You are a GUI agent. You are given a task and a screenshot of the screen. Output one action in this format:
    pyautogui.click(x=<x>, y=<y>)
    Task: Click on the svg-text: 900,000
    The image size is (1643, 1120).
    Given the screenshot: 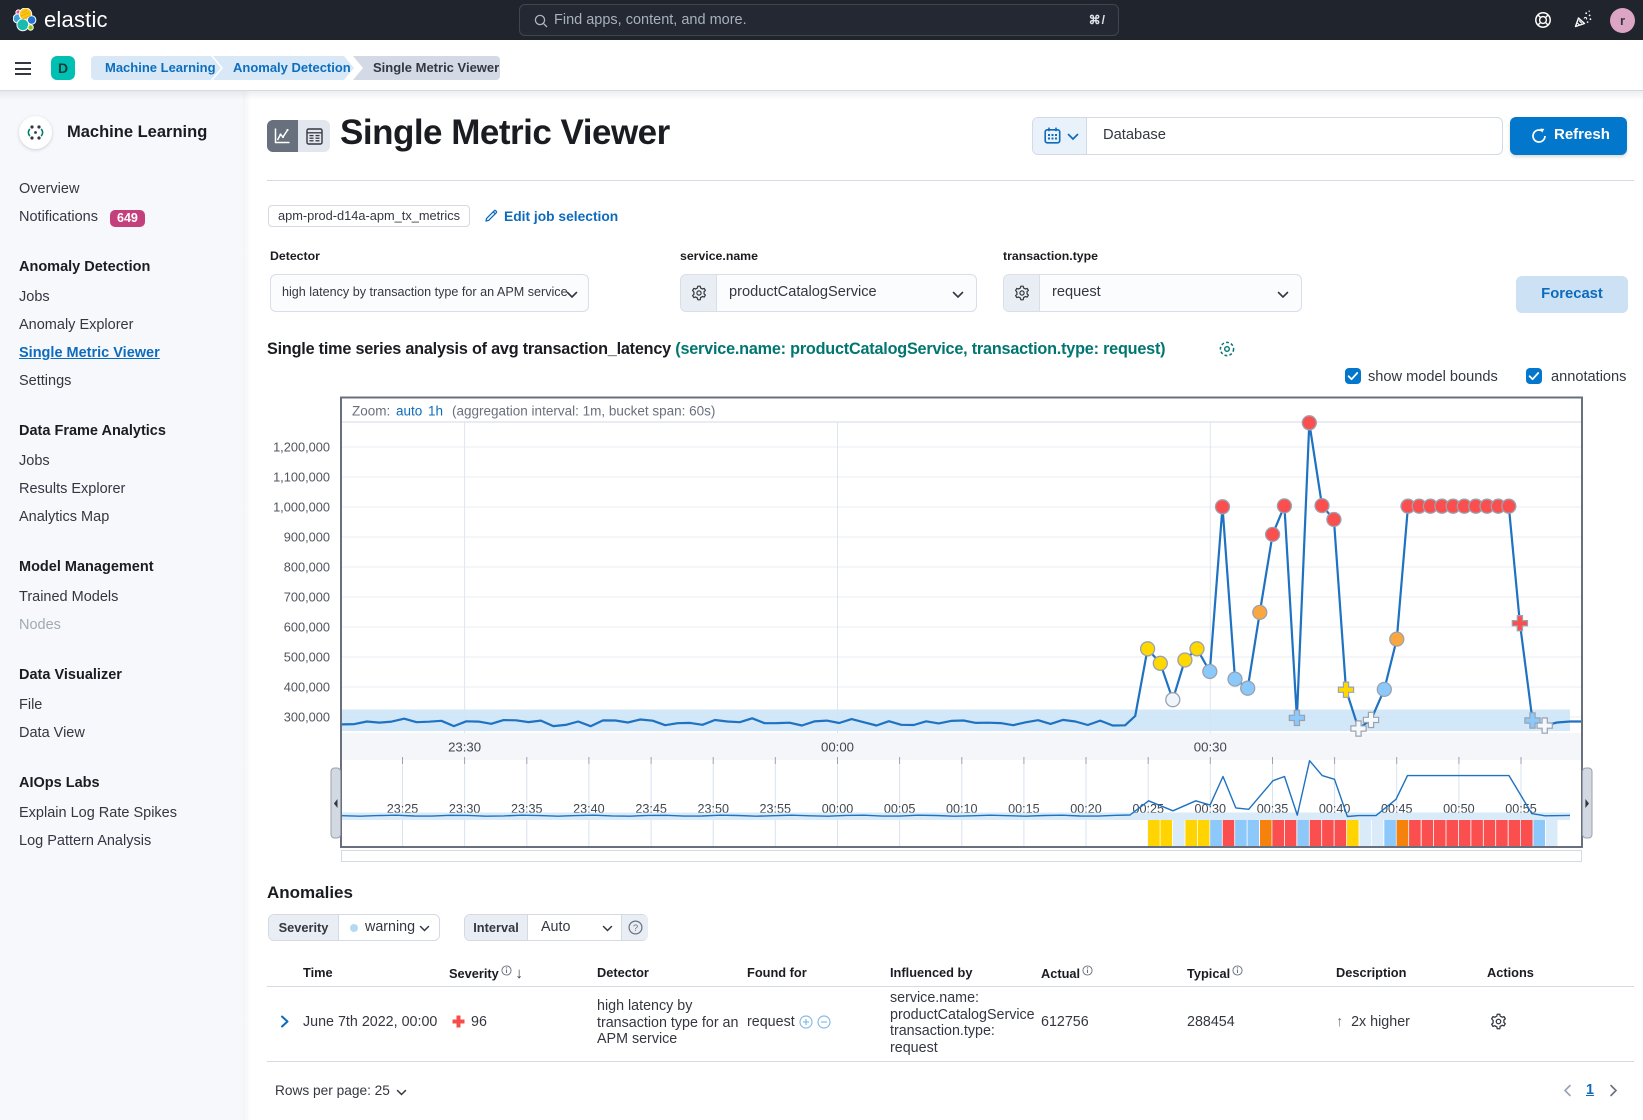 What is the action you would take?
    pyautogui.click(x=307, y=537)
    